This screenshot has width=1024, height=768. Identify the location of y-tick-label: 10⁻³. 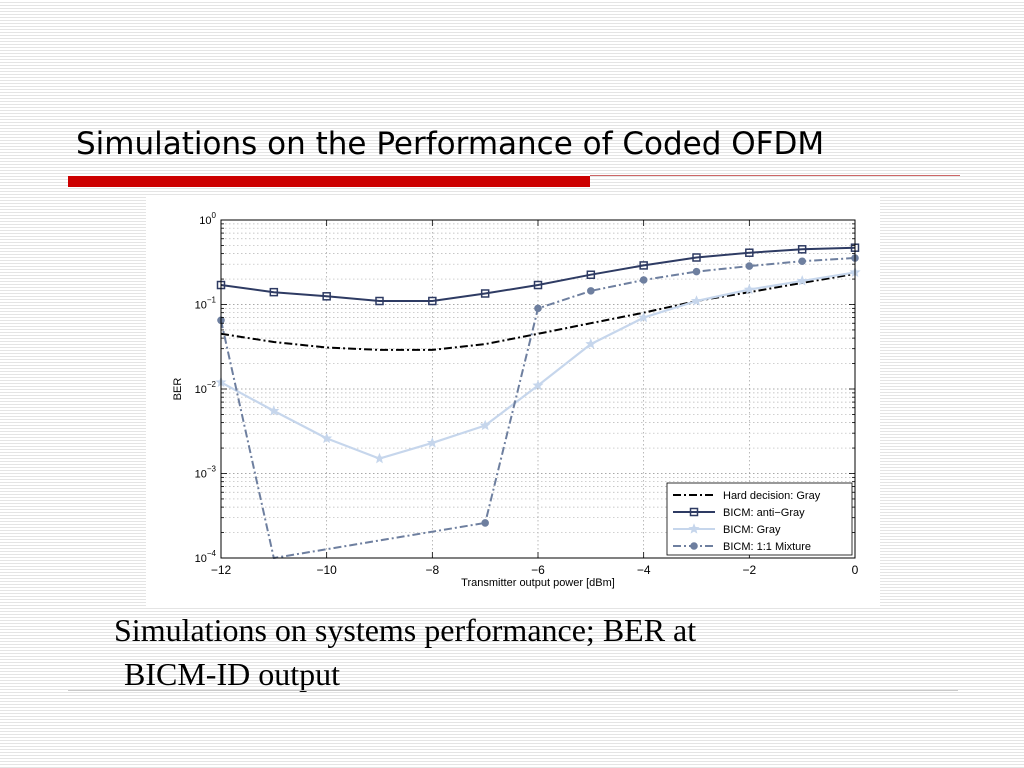
(206, 473).